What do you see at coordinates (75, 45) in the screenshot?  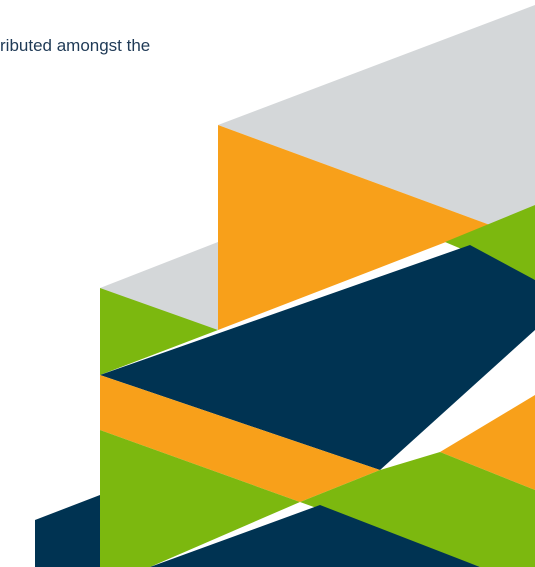 I see `body-text: ributed amongst the` at bounding box center [75, 45].